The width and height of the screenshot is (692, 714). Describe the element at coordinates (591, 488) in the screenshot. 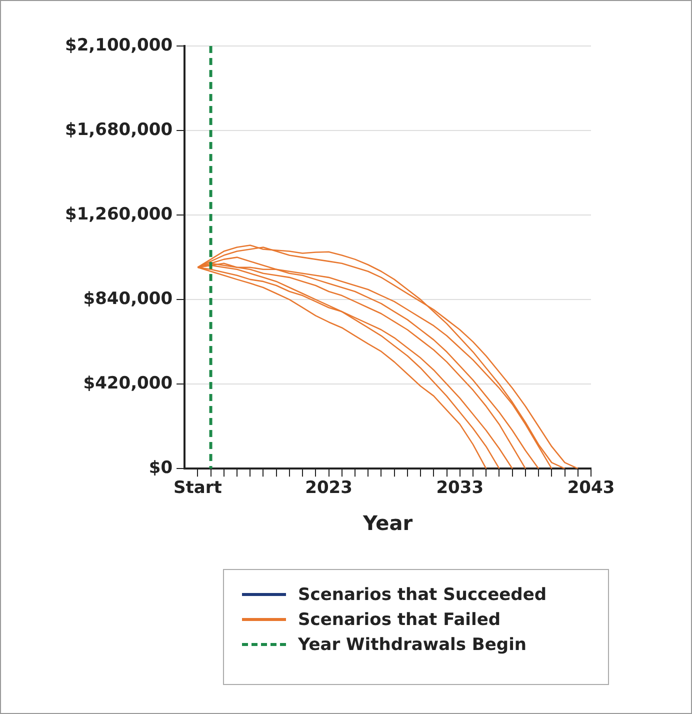

I see `x-tick-label: 2043` at that location.